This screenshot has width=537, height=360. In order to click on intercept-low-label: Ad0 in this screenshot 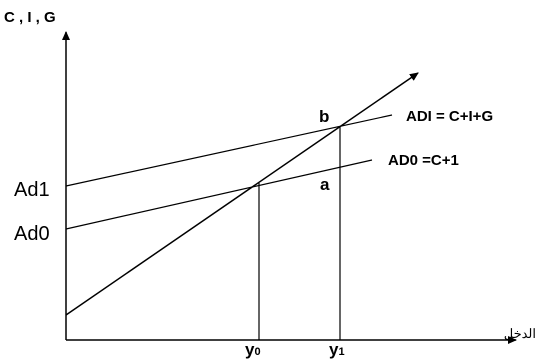, I will do `click(32, 234)`.